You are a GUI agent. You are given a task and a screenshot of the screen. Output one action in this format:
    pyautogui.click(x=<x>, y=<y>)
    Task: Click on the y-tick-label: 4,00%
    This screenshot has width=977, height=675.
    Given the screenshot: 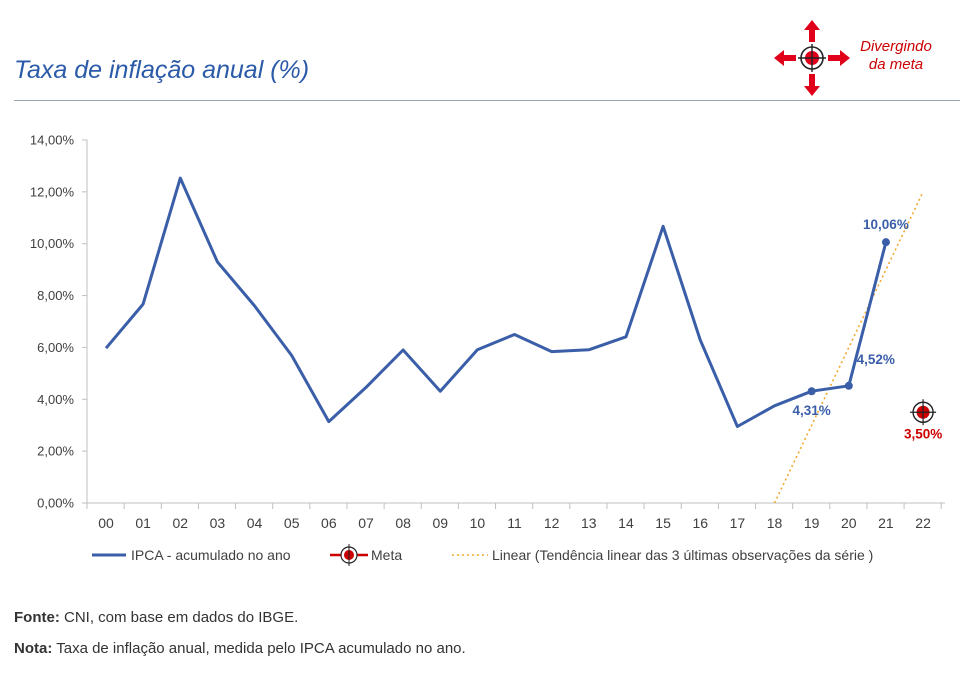 What is the action you would take?
    pyautogui.click(x=55, y=399)
    